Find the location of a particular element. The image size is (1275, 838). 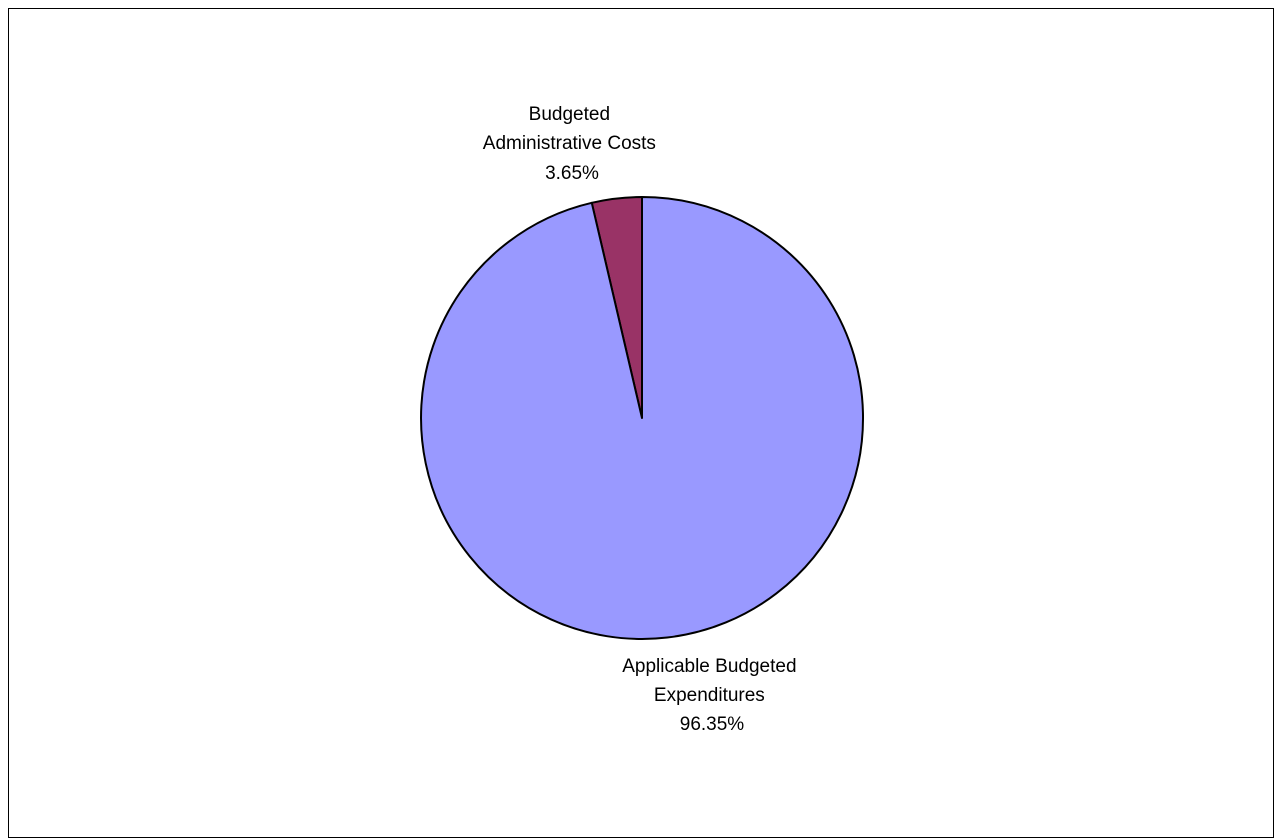

slice-label-applicable-expenditures-percent: 96.35% is located at coordinates (712, 724).